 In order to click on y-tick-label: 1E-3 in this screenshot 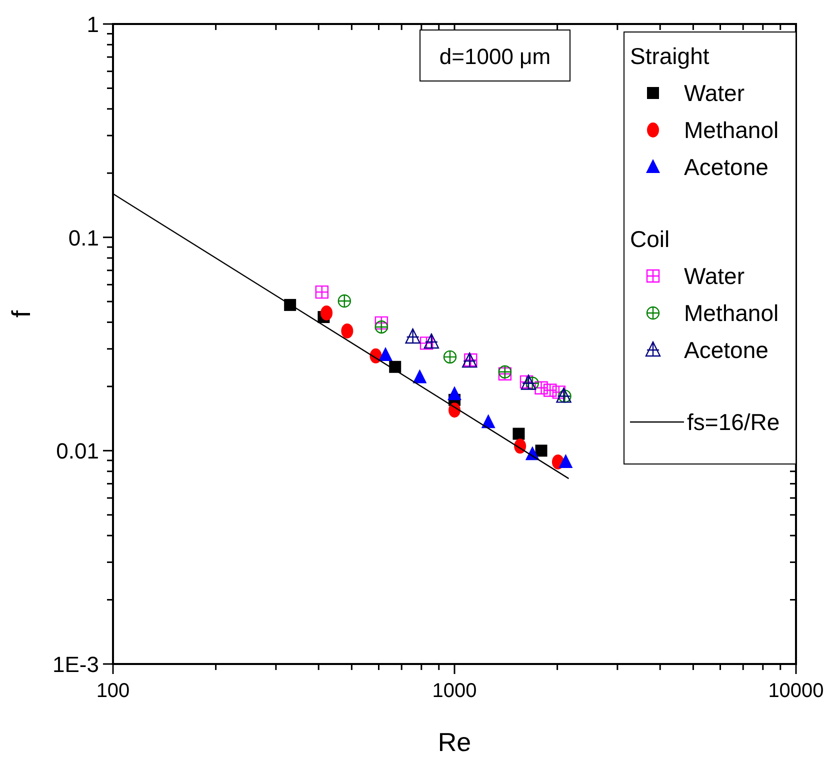, I will do `click(75, 664)`.